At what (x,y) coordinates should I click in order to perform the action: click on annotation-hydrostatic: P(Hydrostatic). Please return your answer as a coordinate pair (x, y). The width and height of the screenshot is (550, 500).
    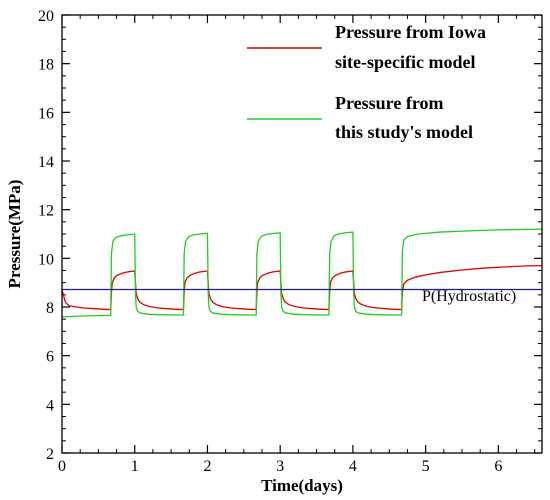
    Looking at the image, I should click on (469, 296).